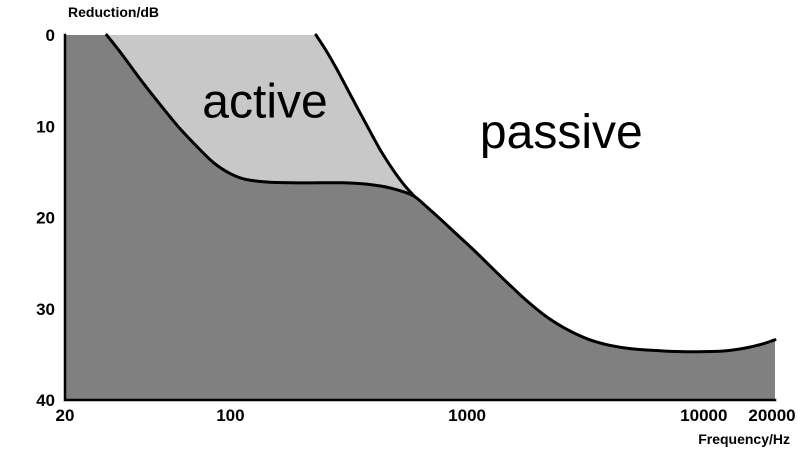  Describe the element at coordinates (771, 415) in the screenshot. I see `x-tick-label-20000: 20000` at that location.